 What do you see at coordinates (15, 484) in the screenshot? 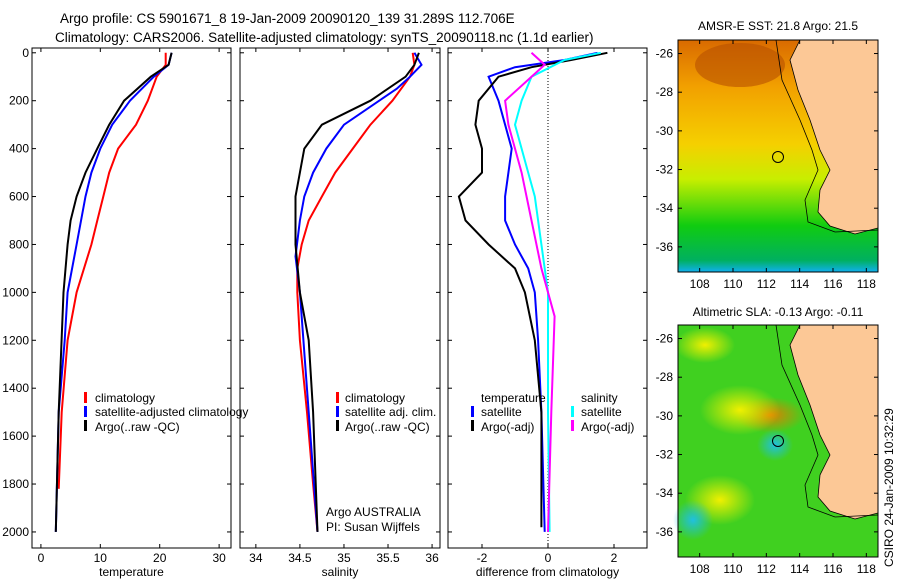
I see `y-tick-label: 1800` at bounding box center [15, 484].